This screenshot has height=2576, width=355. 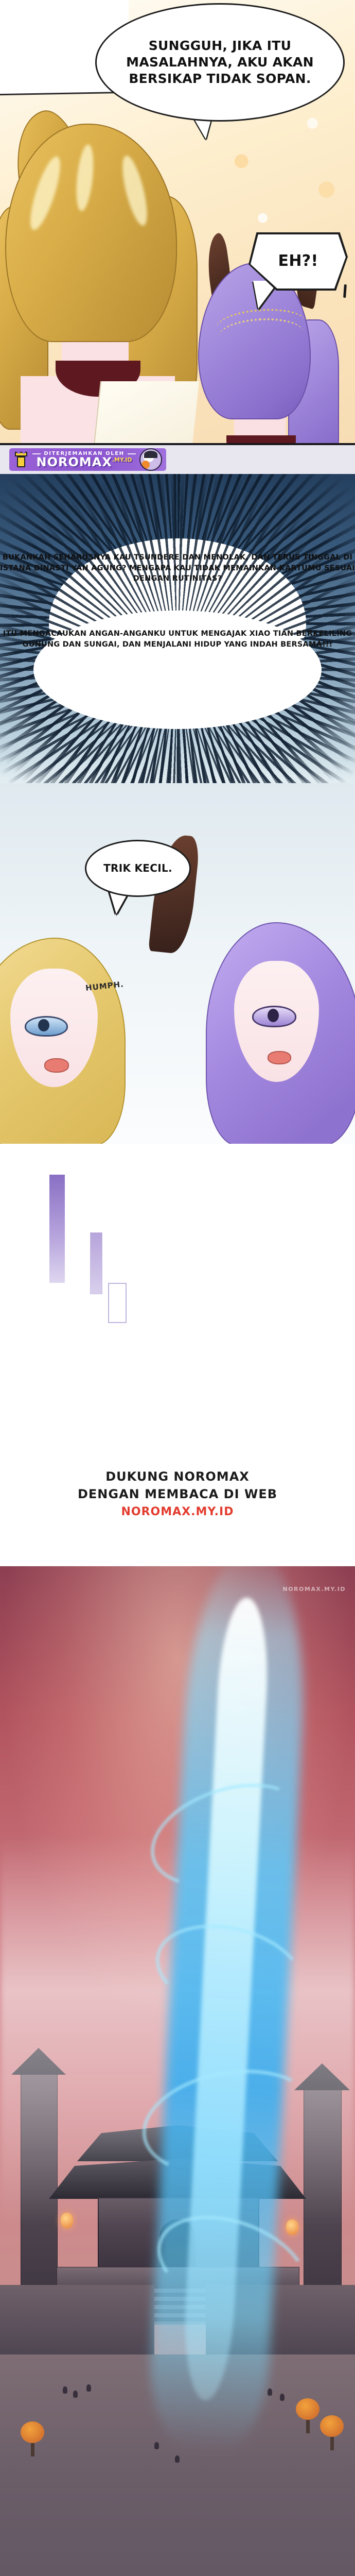 I want to click on credit-brand-name: NOROMAX, so click(x=74, y=462).